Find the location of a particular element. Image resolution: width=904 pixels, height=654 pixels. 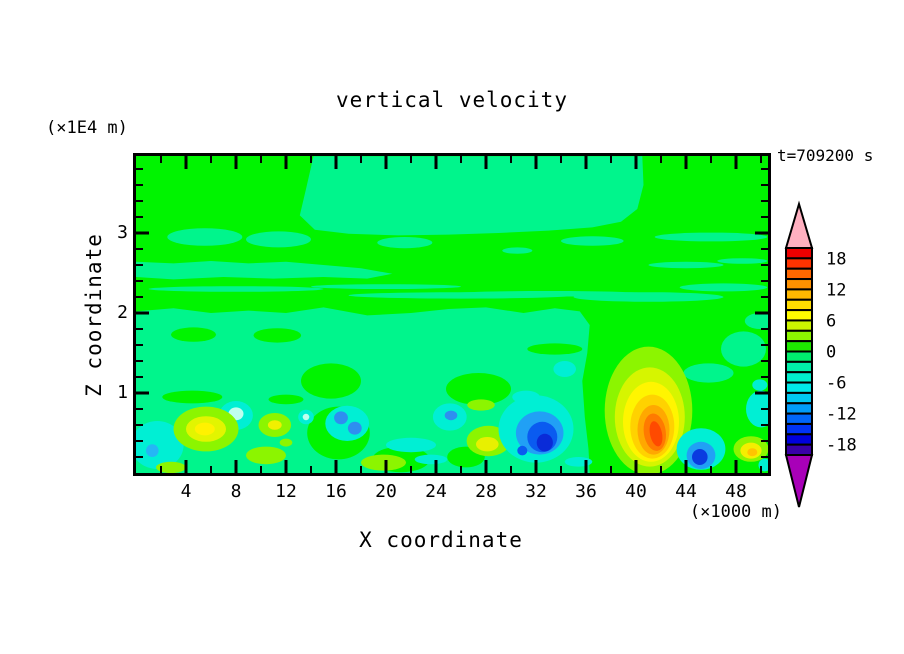

colorbar: 18 12 6 0 -6 -12 -18 is located at coordinates (820, 354).